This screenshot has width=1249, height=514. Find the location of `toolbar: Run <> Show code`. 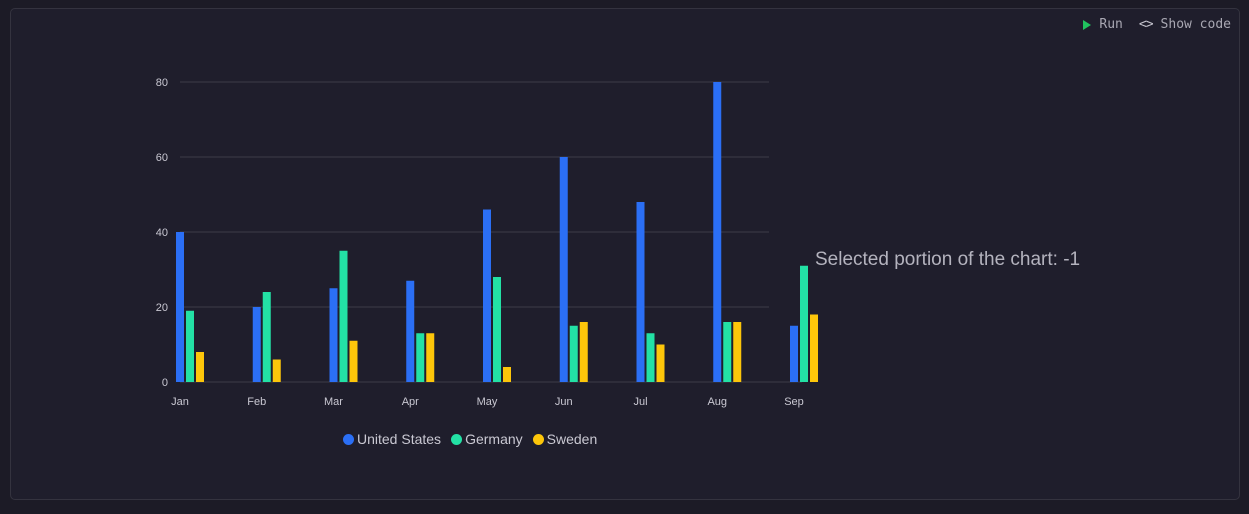

toolbar: Run <> Show code is located at coordinates (1157, 24).